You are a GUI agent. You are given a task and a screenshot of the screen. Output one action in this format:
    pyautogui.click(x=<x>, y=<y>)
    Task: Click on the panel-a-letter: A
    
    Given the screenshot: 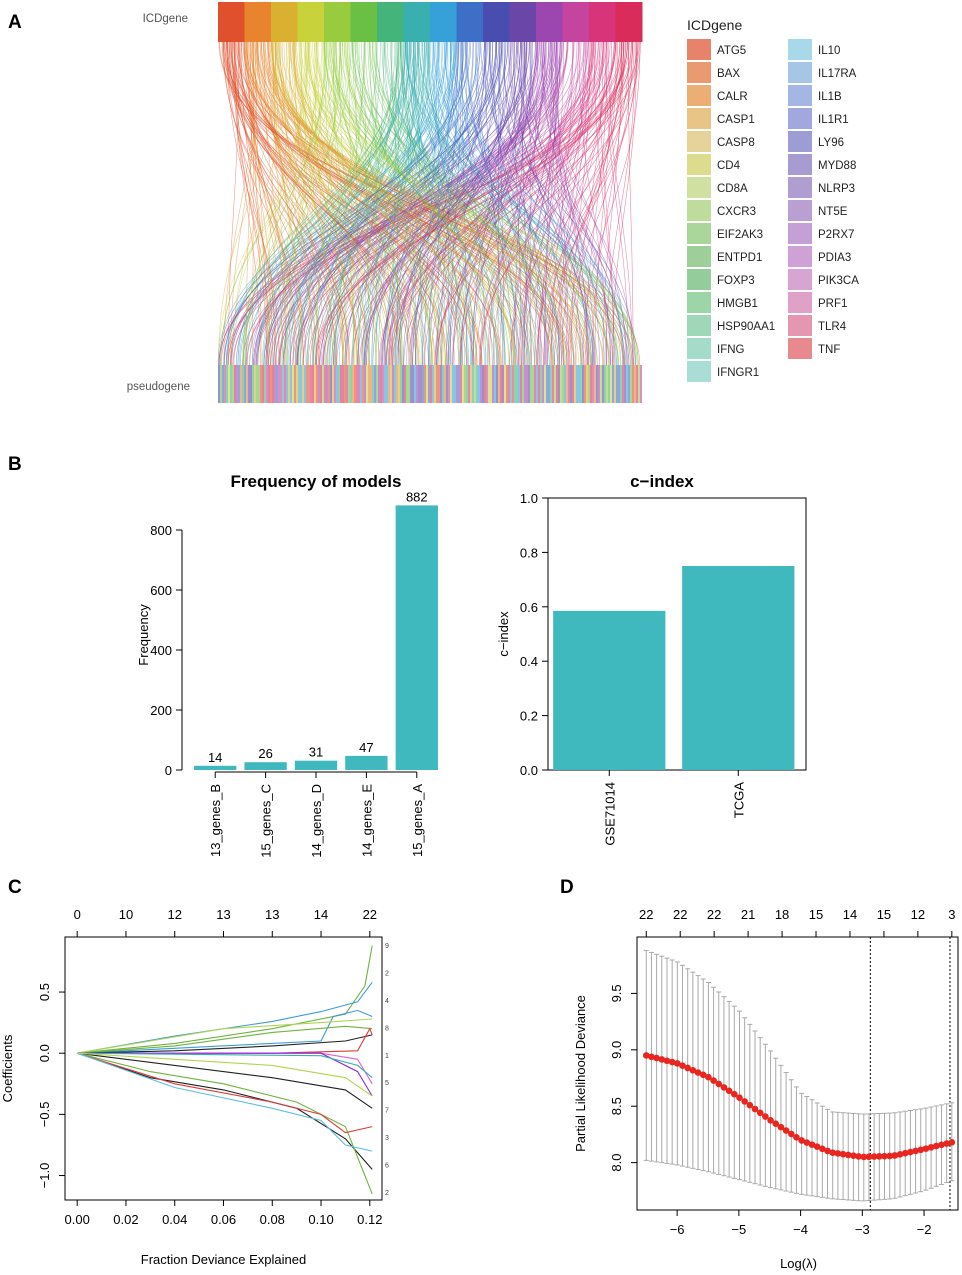 What is the action you would take?
    pyautogui.click(x=15, y=22)
    